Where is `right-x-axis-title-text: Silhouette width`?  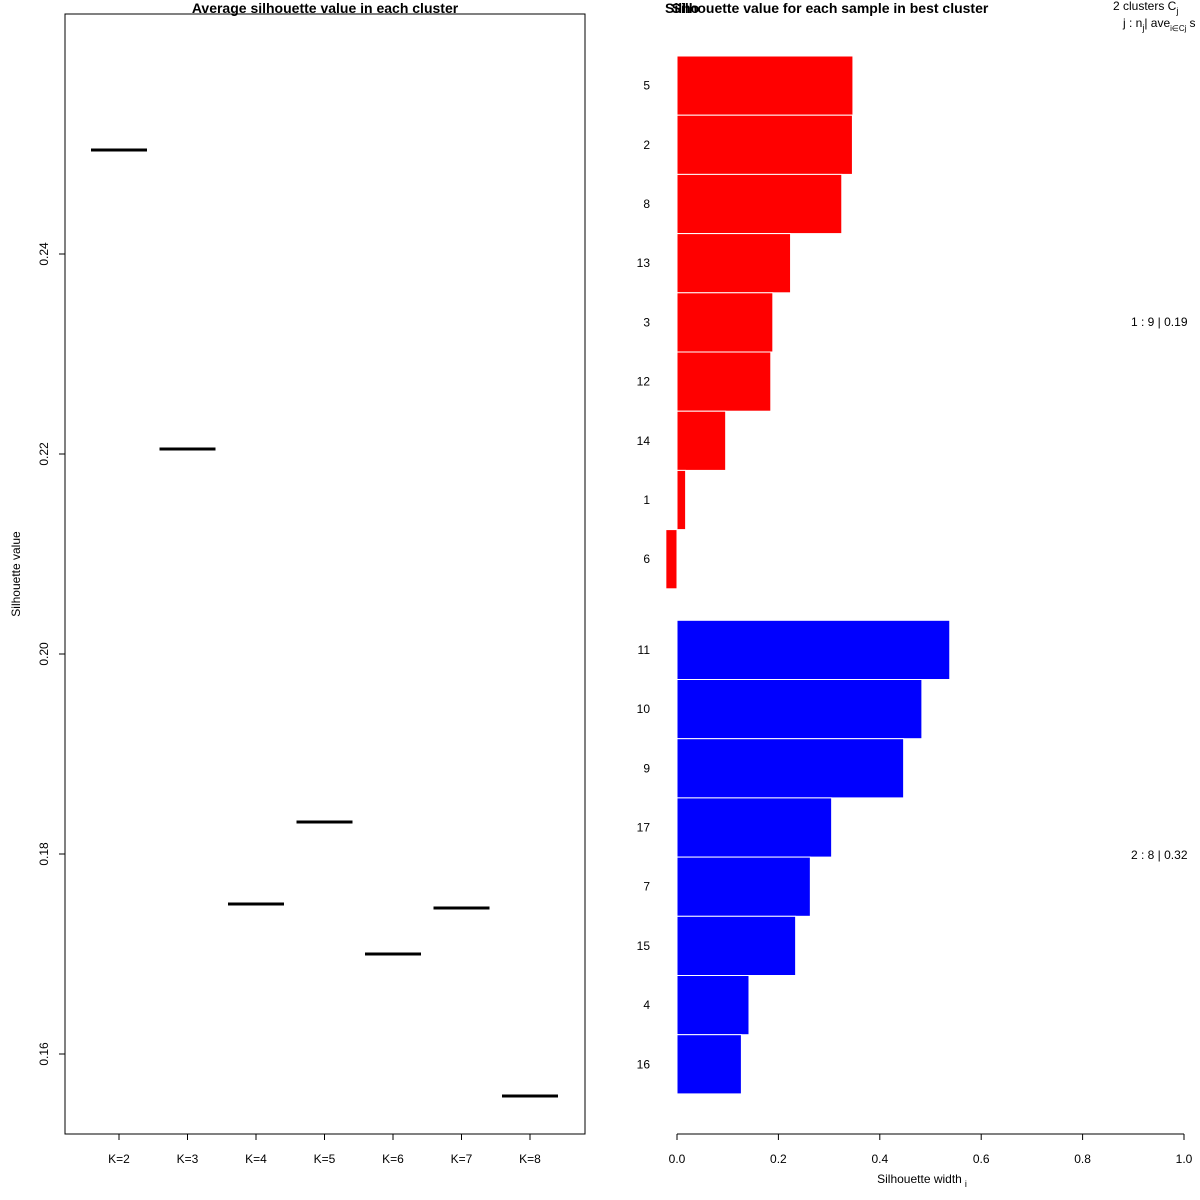 right-x-axis-title-text: Silhouette width is located at coordinates (919, 1179).